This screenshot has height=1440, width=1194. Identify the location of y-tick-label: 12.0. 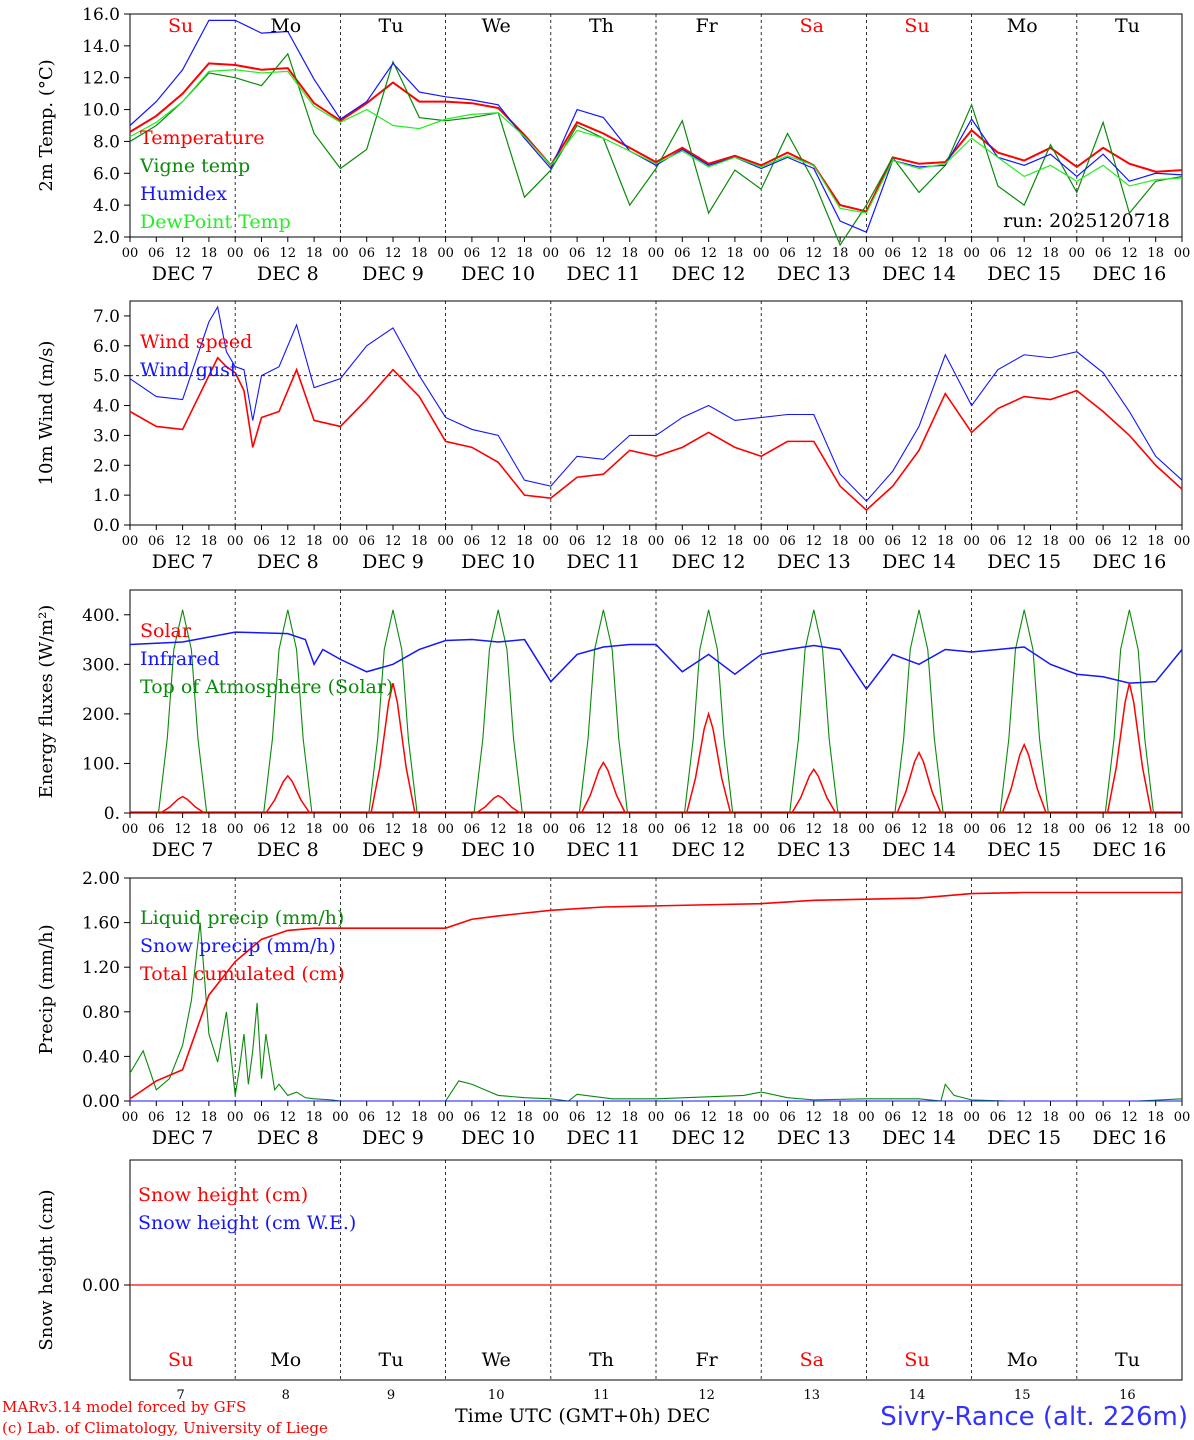
(101, 79).